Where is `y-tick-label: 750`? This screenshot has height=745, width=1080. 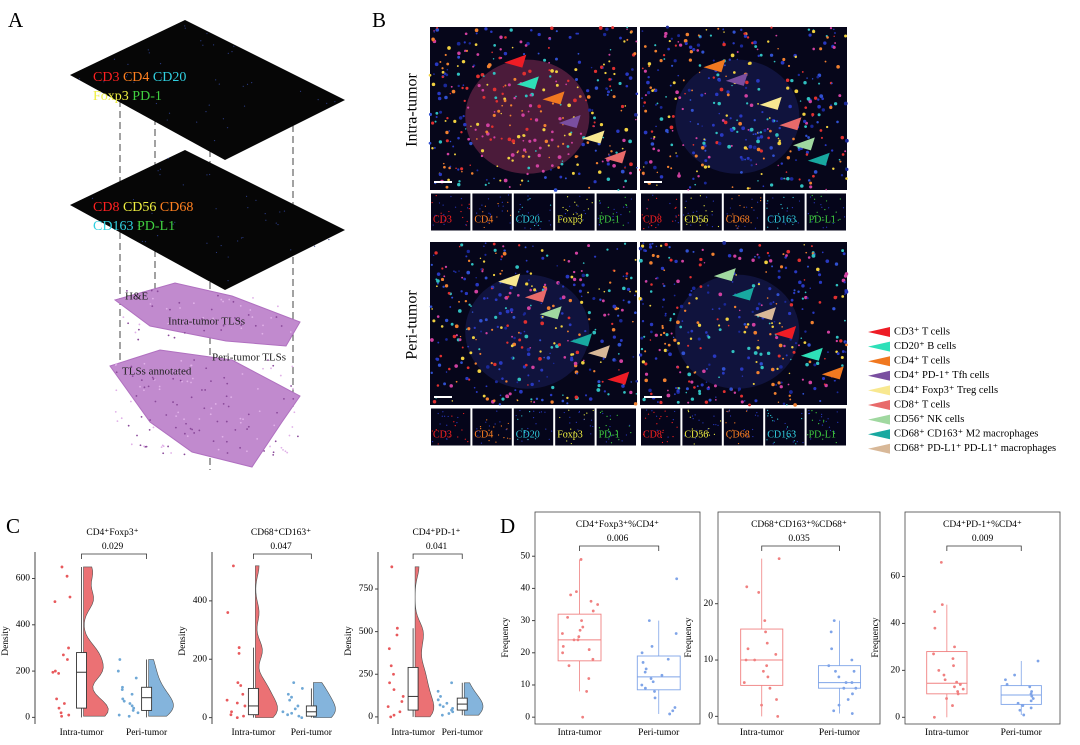
y-tick-label: 750 is located at coordinates (366, 589).